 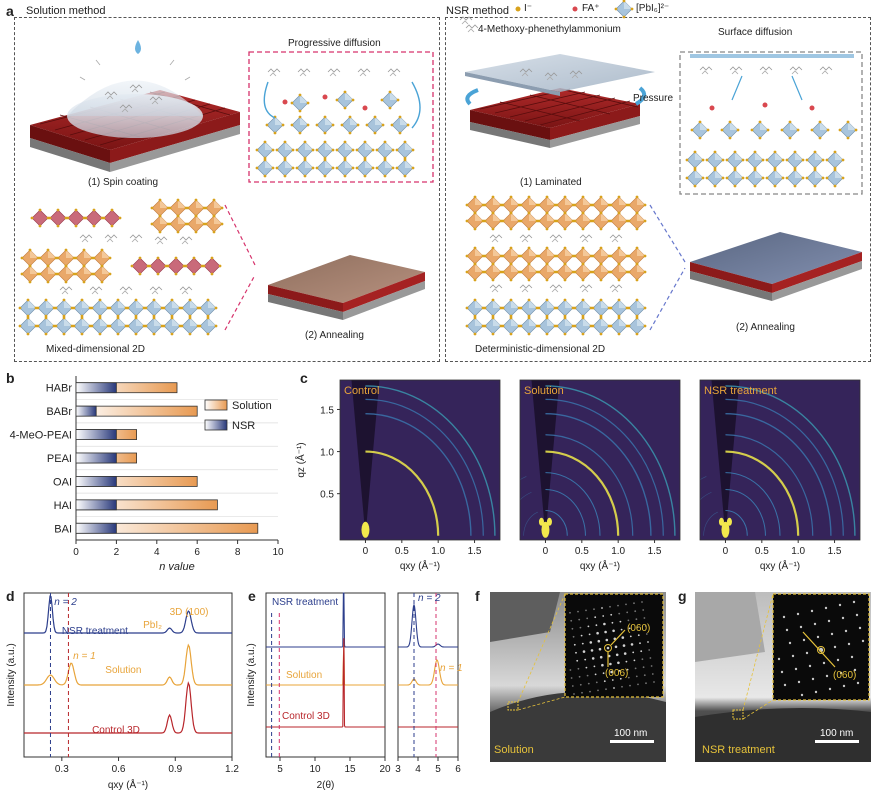 I want to click on x-tick-label: 0.9, so click(x=175, y=769).